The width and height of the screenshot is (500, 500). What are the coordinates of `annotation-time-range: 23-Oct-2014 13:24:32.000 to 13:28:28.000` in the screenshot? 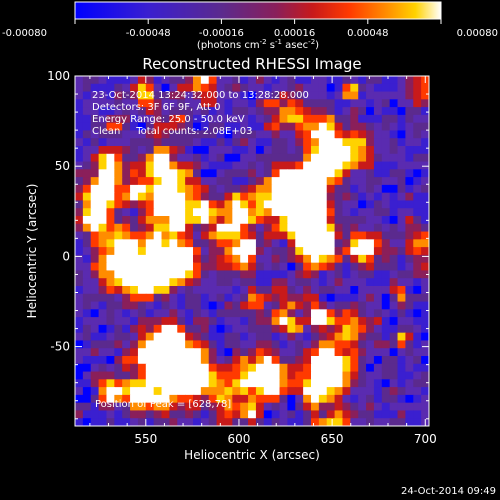 It's located at (200, 95).